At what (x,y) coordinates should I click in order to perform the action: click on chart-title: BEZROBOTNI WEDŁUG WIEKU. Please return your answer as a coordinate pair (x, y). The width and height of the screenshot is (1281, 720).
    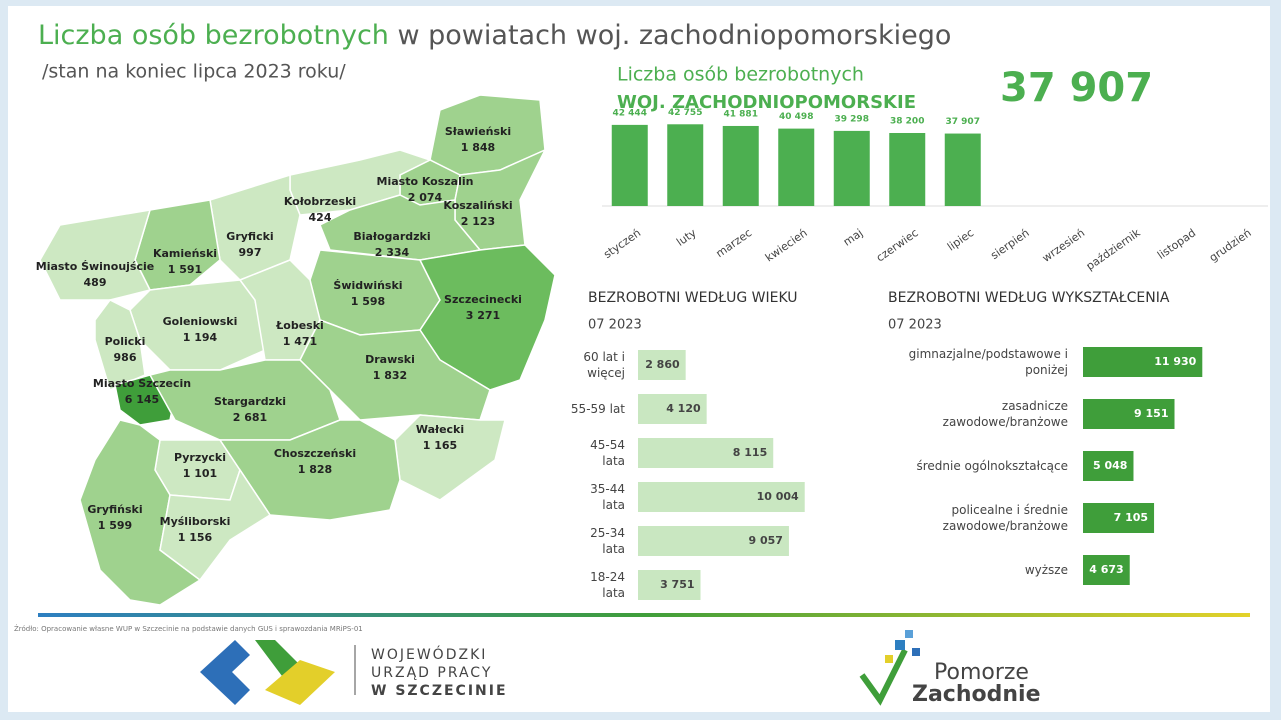
    Looking at the image, I should click on (693, 298).